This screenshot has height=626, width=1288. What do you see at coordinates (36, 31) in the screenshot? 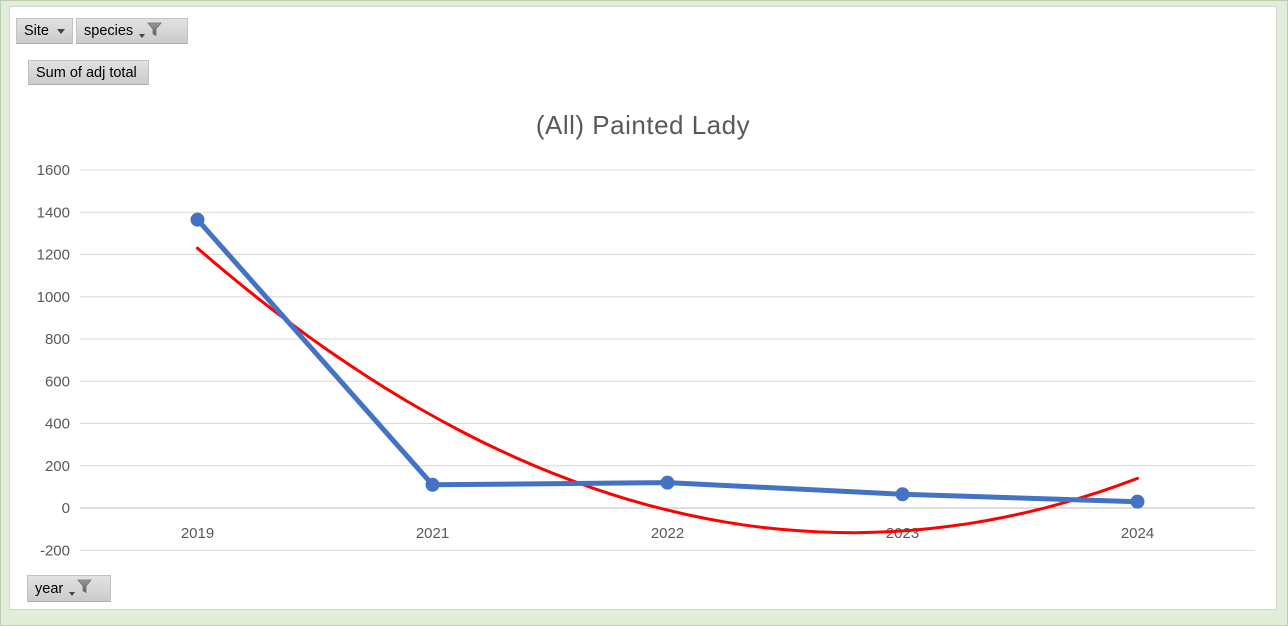
I see `site-filter-label: Site` at bounding box center [36, 31].